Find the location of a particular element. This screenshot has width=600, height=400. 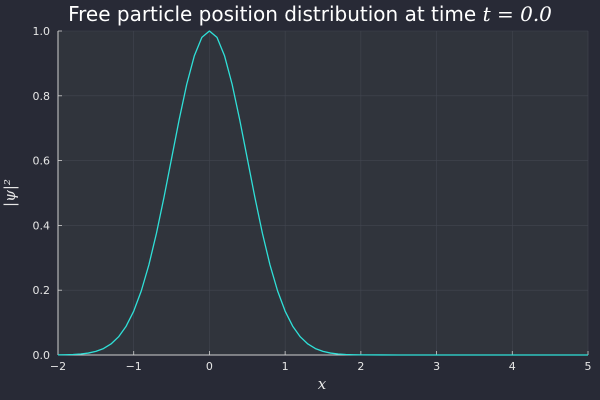

x-tick-label: 3 is located at coordinates (436, 366).